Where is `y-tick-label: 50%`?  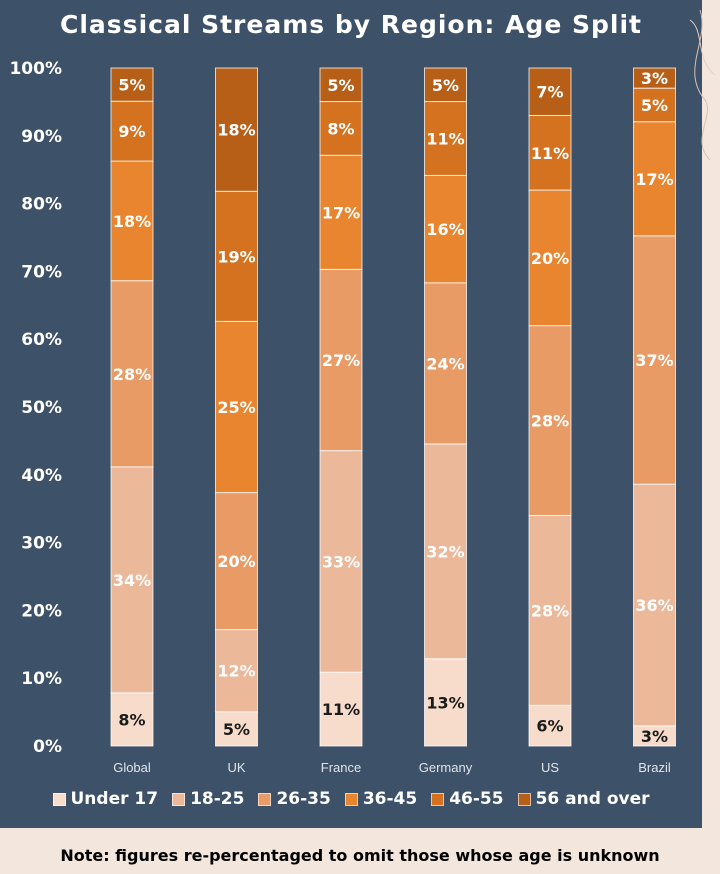
y-tick-label: 50% is located at coordinates (41, 408).